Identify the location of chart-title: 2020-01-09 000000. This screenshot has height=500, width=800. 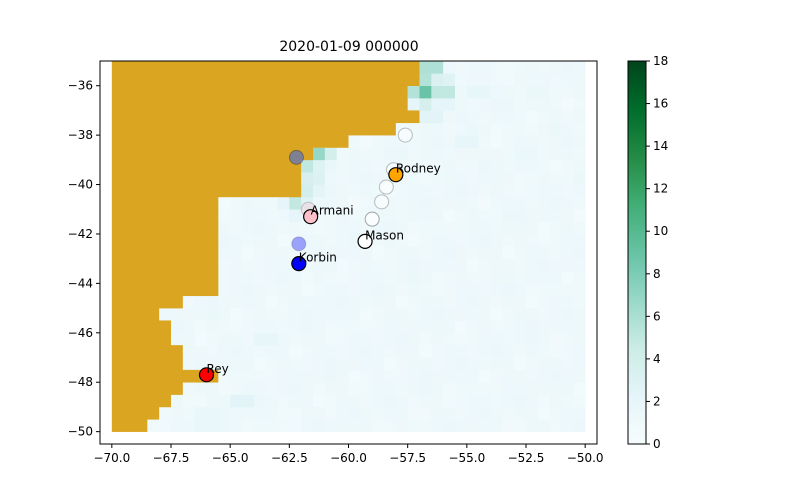
(348, 47).